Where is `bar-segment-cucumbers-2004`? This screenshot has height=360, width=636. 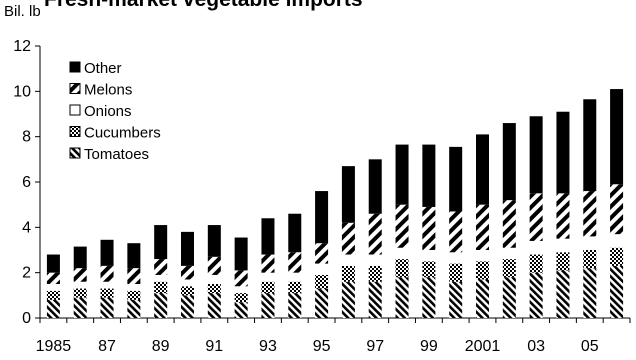
bar-segment-cucumbers-2004 is located at coordinates (563, 261).